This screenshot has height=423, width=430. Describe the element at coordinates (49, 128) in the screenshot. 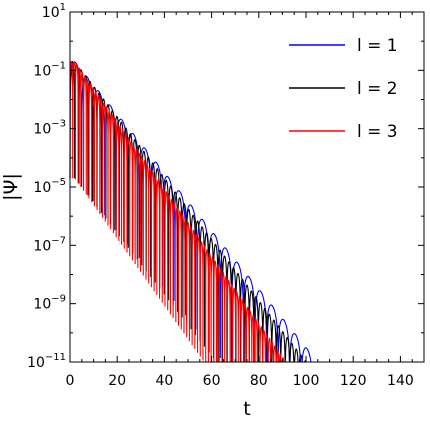

I see `y-tick-label: 10⁻³` at that location.